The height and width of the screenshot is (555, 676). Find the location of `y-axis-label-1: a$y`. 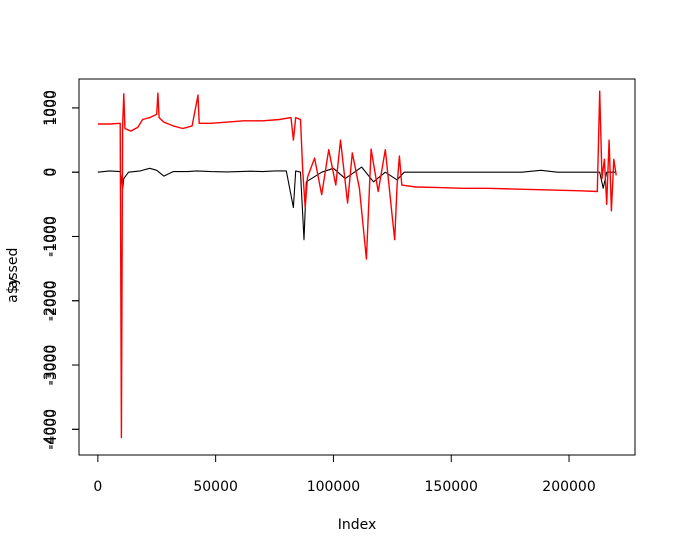

y-axis-label-1: a$y is located at coordinates (13, 290).